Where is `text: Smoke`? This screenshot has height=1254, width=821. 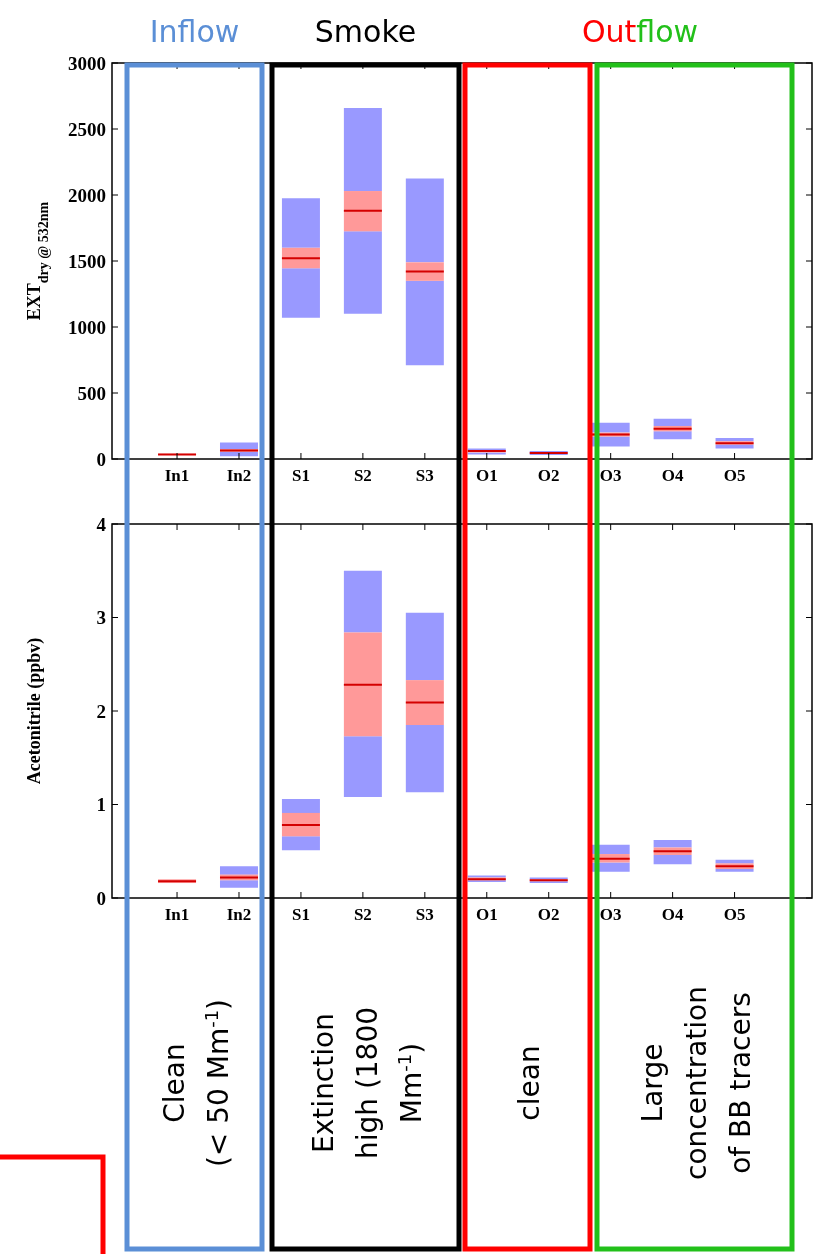
text: Smoke is located at coordinates (365, 31).